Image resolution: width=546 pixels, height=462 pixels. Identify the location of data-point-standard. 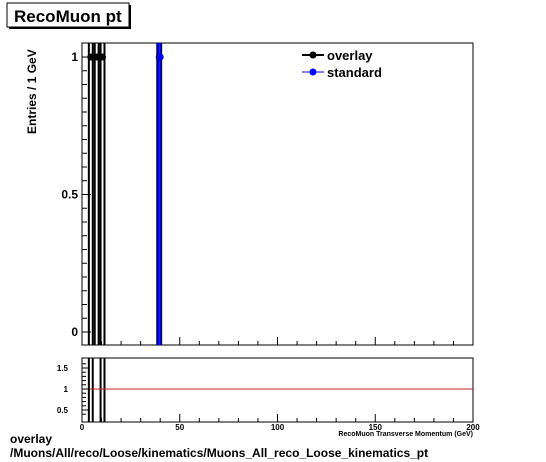
(160, 57).